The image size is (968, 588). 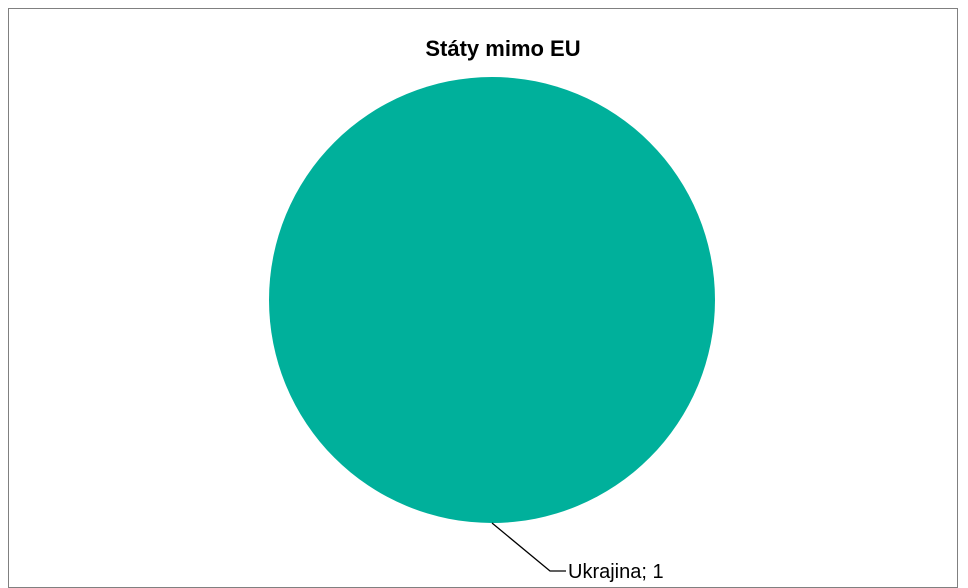 What do you see at coordinates (616, 572) in the screenshot?
I see `data-label: Ukrajina; 1` at bounding box center [616, 572].